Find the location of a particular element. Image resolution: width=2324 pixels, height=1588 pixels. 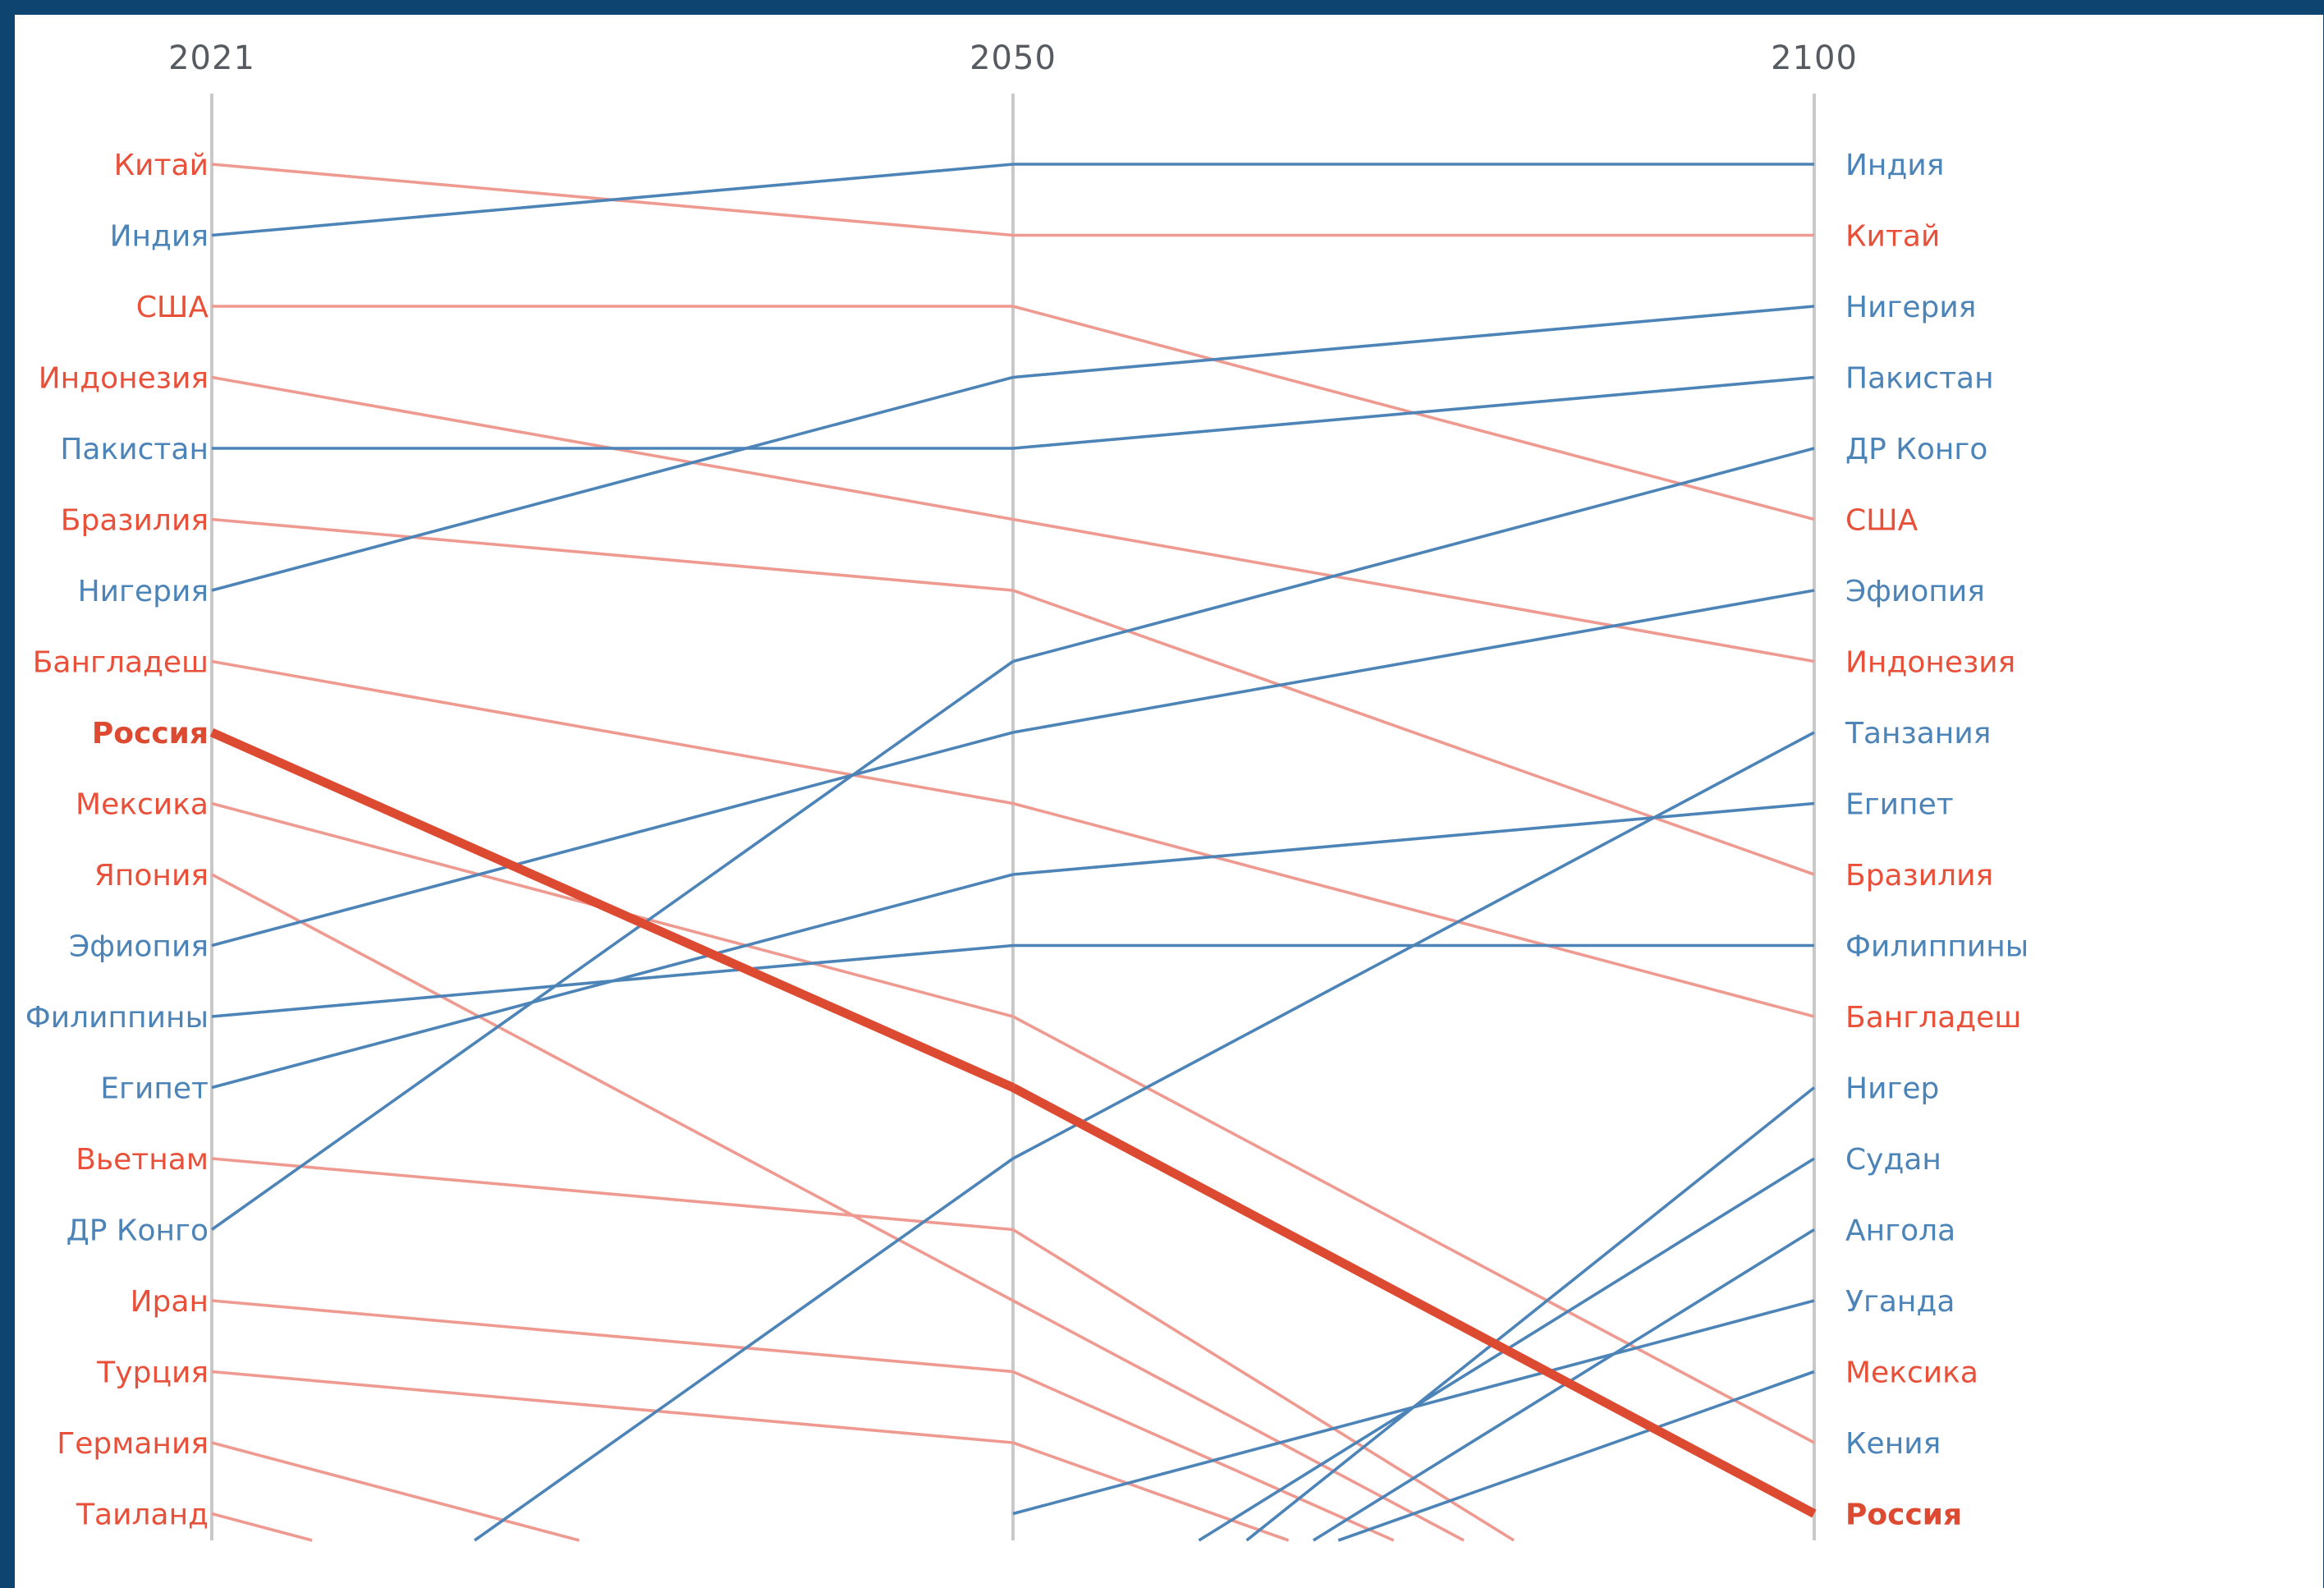

series-line-Вьетнам-2021-2050 is located at coordinates (612, 1194).